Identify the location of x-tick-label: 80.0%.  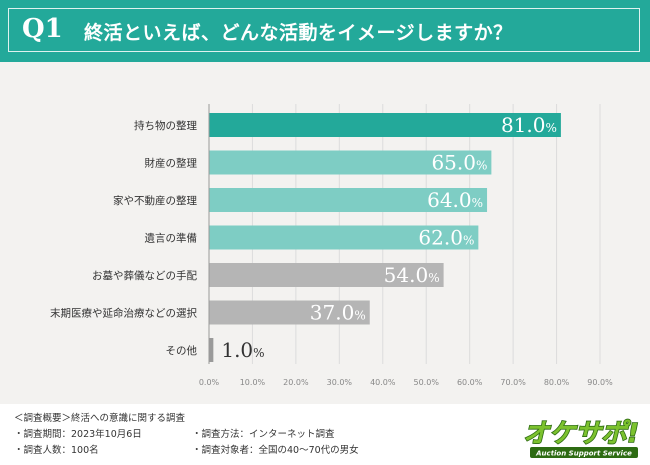
(557, 382).